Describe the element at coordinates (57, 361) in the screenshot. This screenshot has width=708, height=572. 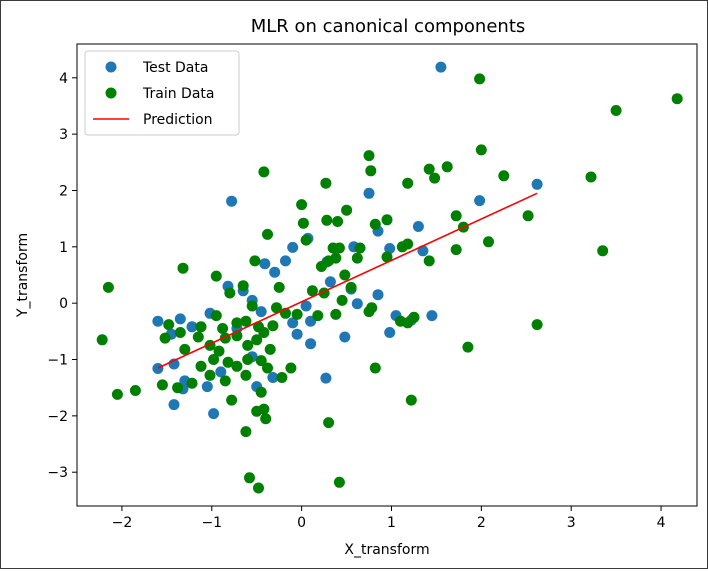
I see `y-tick-label: −1` at that location.